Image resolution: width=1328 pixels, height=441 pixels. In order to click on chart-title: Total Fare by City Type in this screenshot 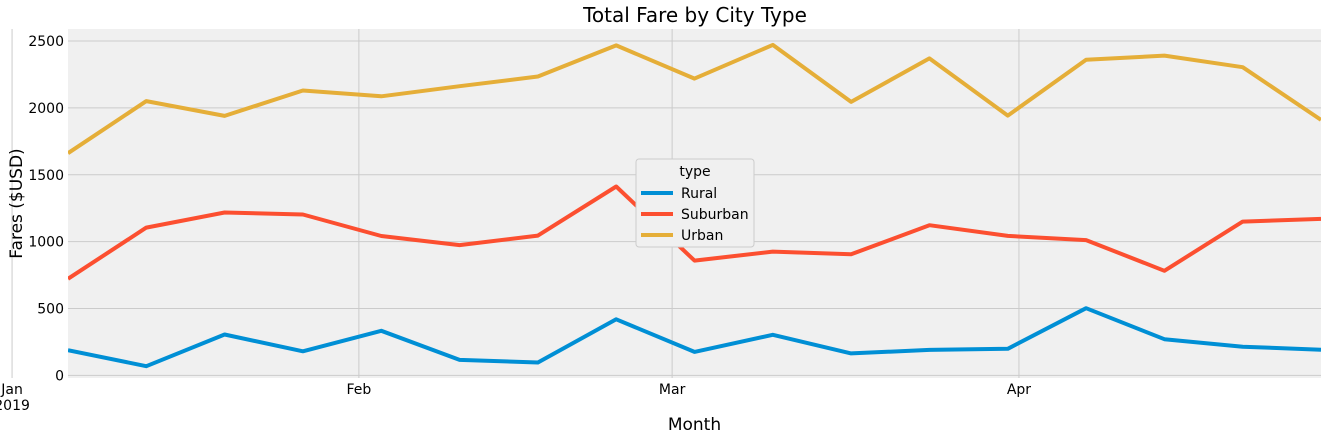, I will do `click(694, 15)`.